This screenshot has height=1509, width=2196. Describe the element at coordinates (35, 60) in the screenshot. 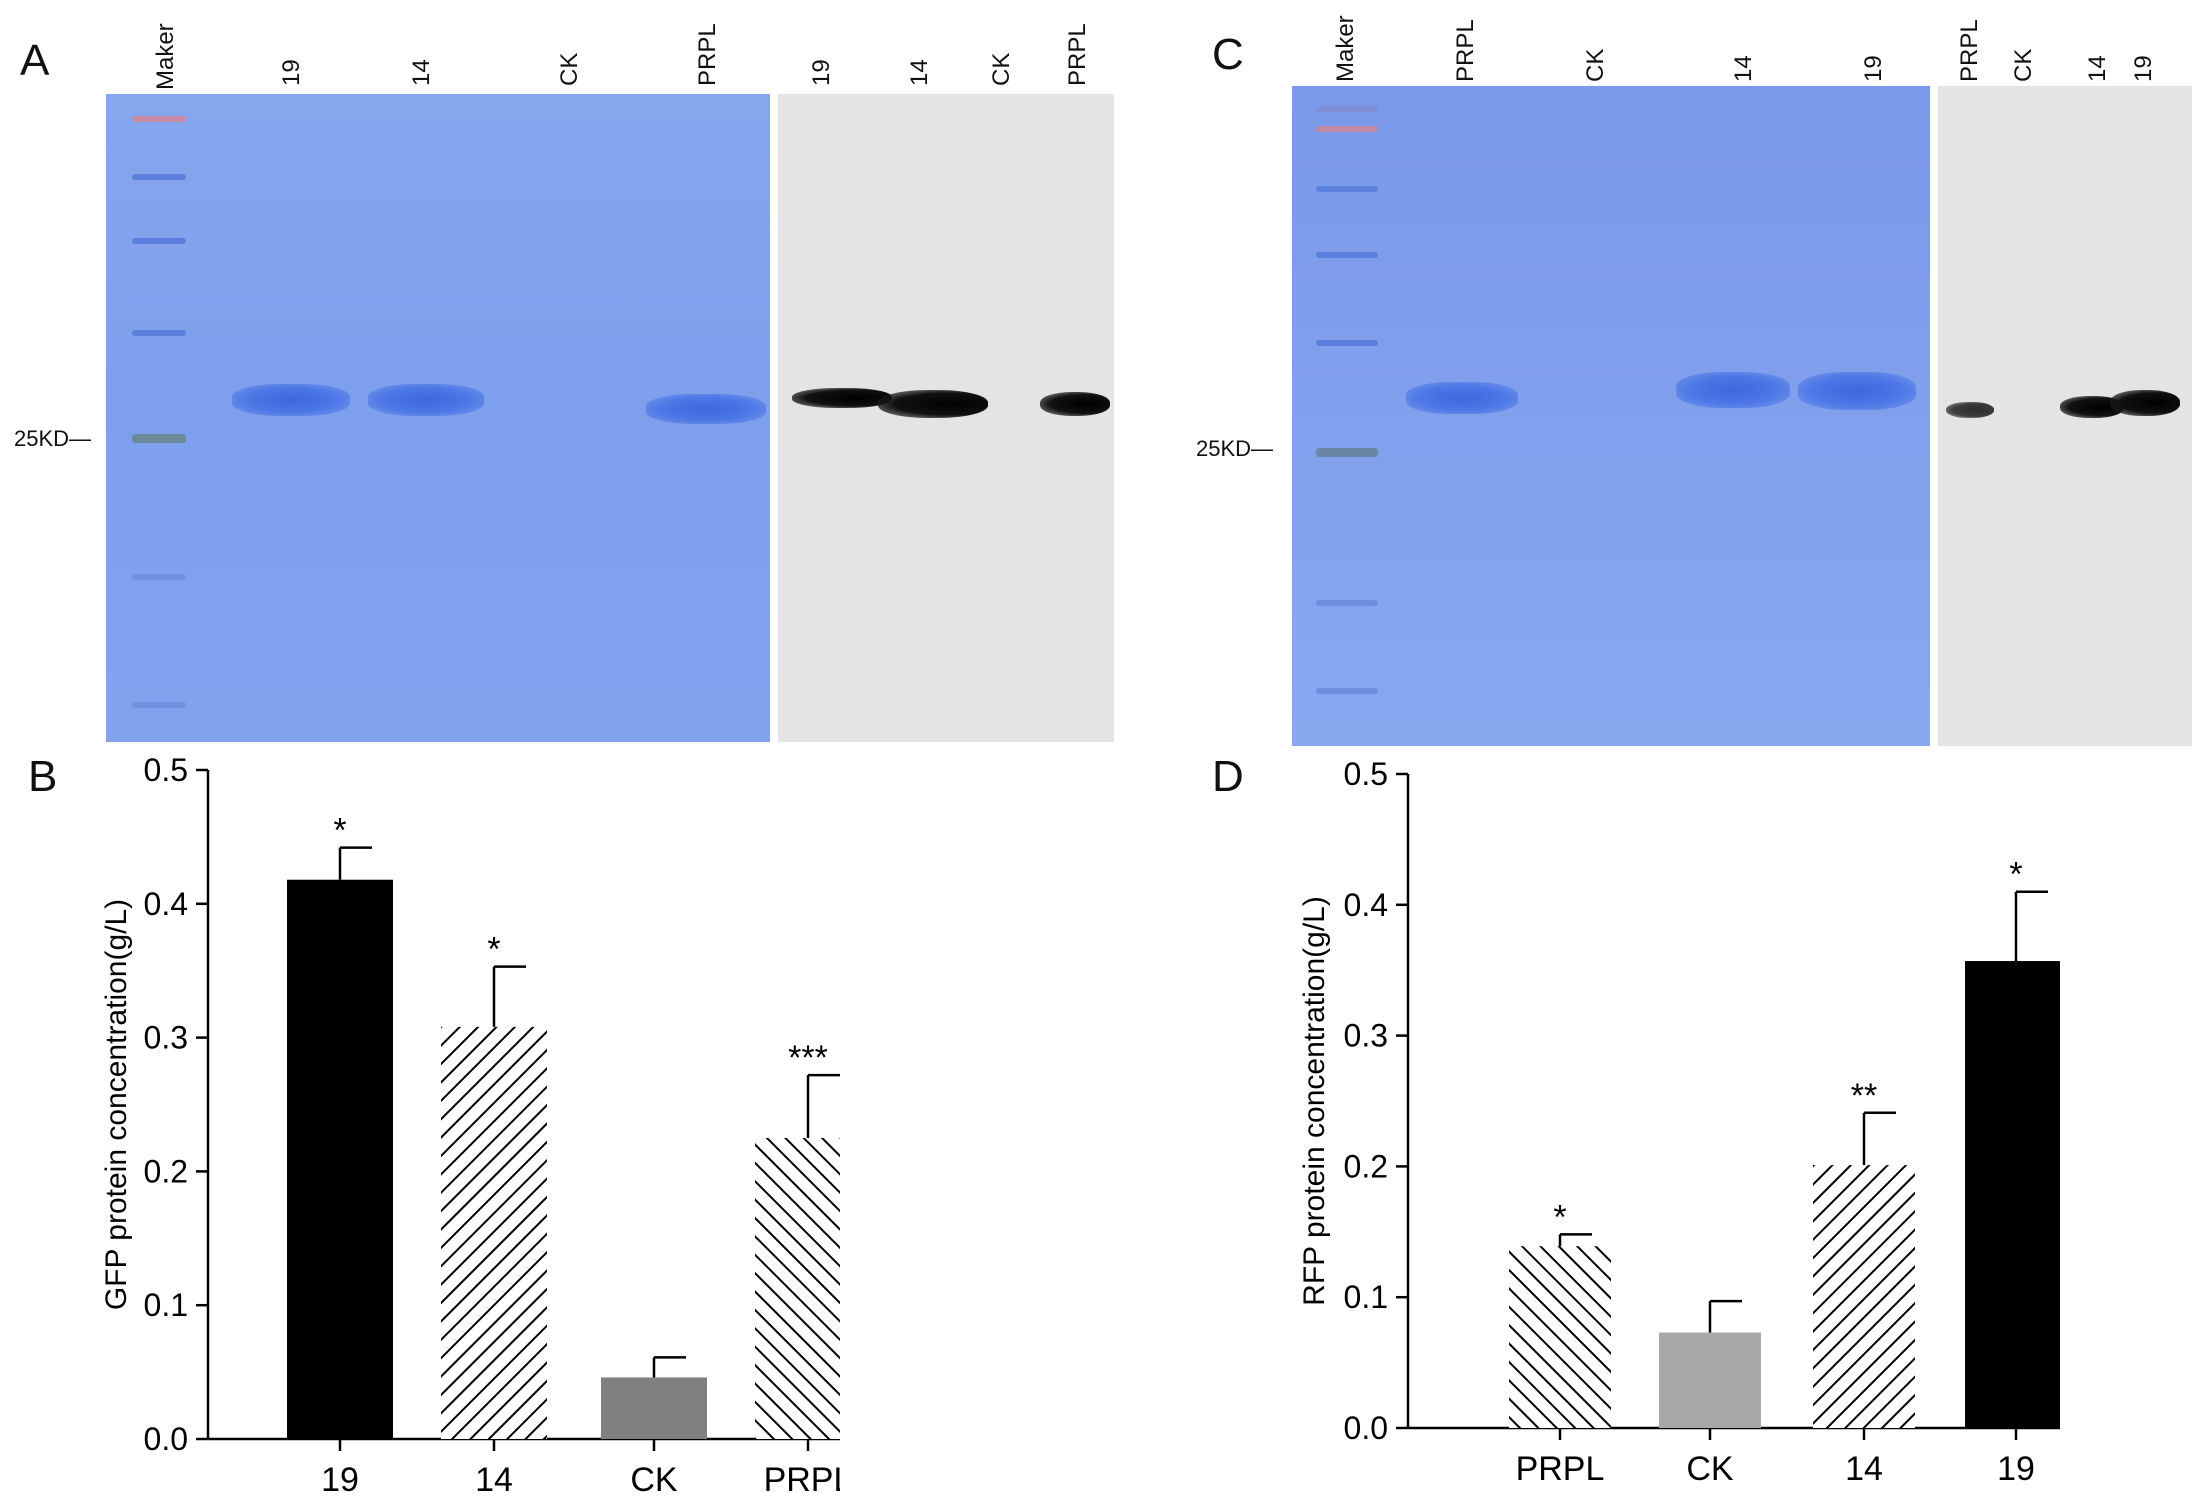

I see `panel-label-a: A` at that location.